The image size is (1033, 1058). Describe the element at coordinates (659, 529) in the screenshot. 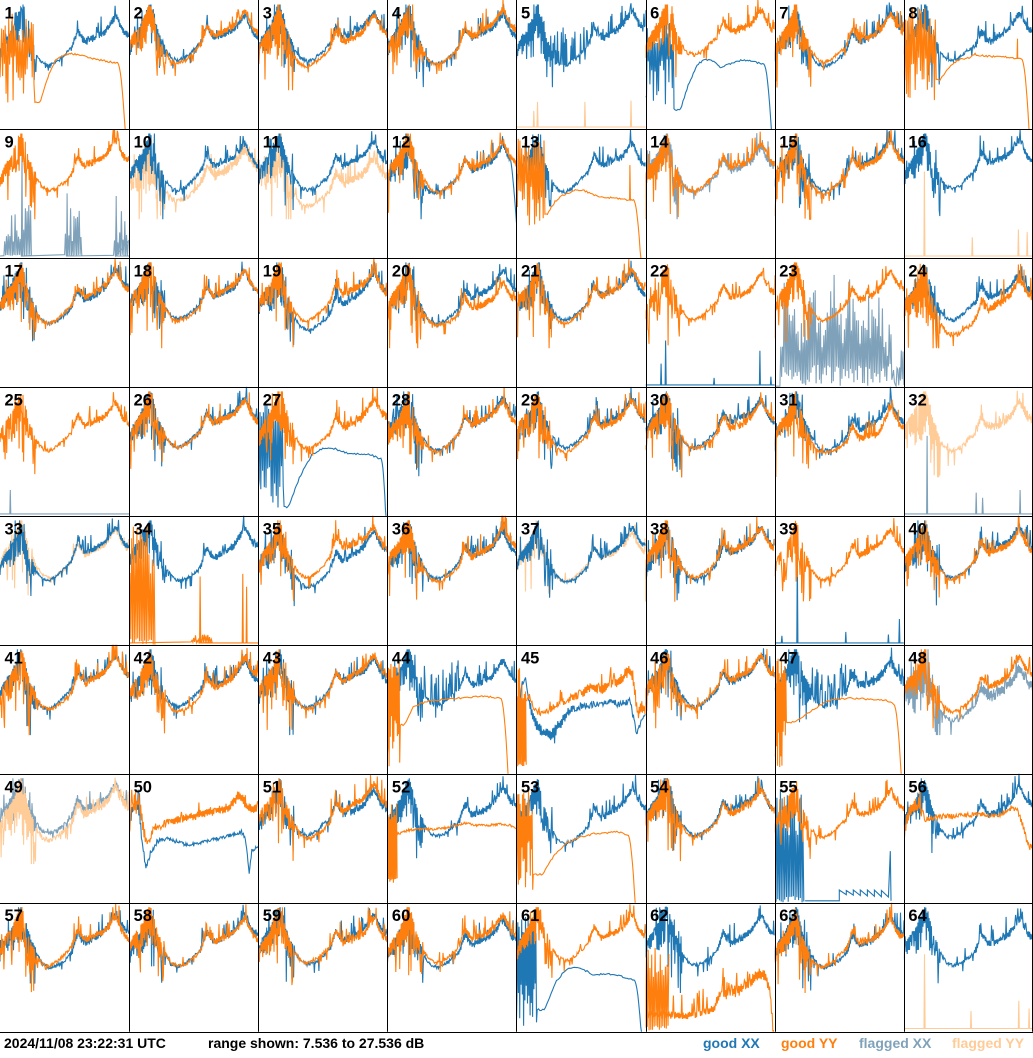

I see `svg-text: 38` at that location.